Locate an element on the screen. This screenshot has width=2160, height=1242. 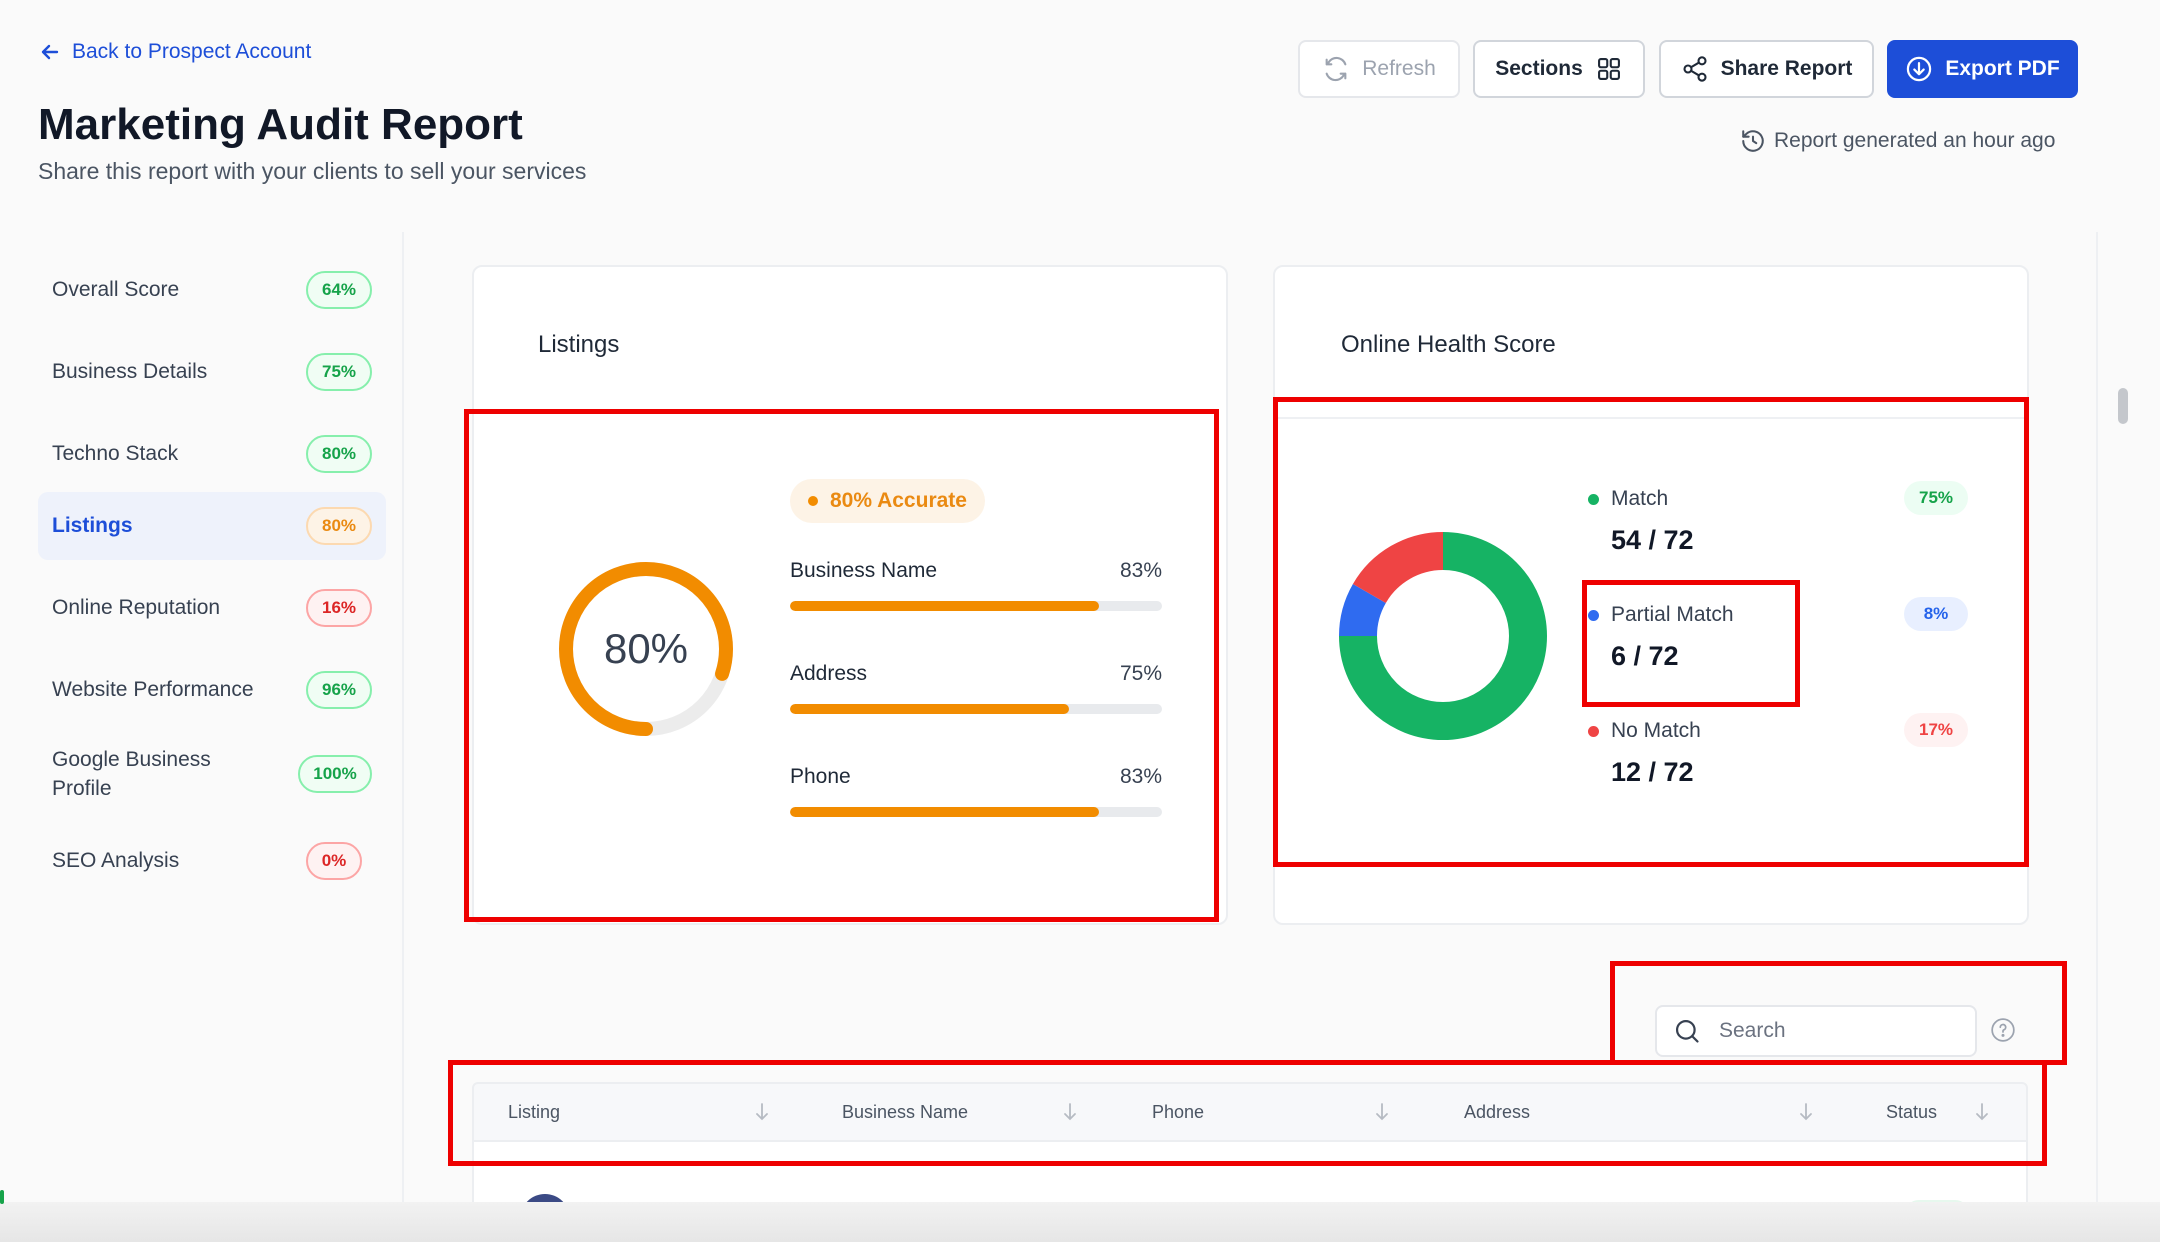
share-report-button: Share Report is located at coordinates (1766, 69).